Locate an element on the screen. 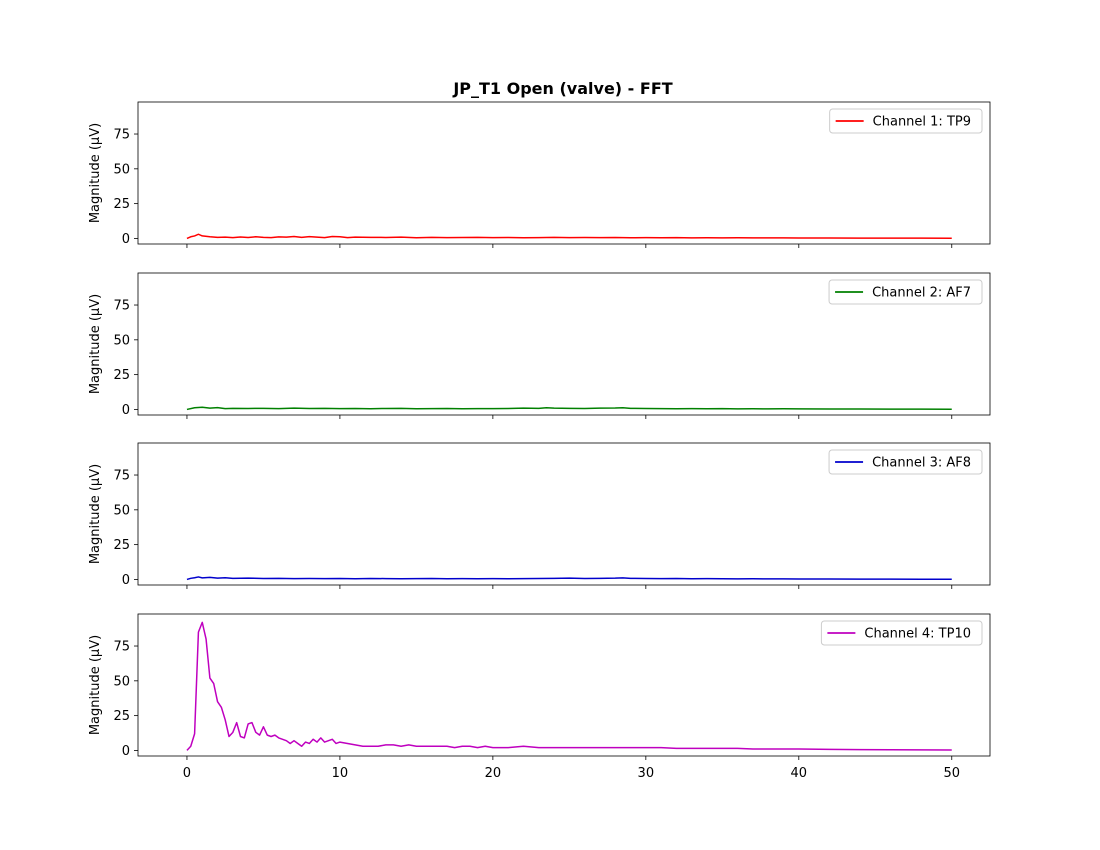  subplot-4: 0 25 50 75 Magnitude (μV) Channel 4: TP10 is located at coordinates (539, 686).